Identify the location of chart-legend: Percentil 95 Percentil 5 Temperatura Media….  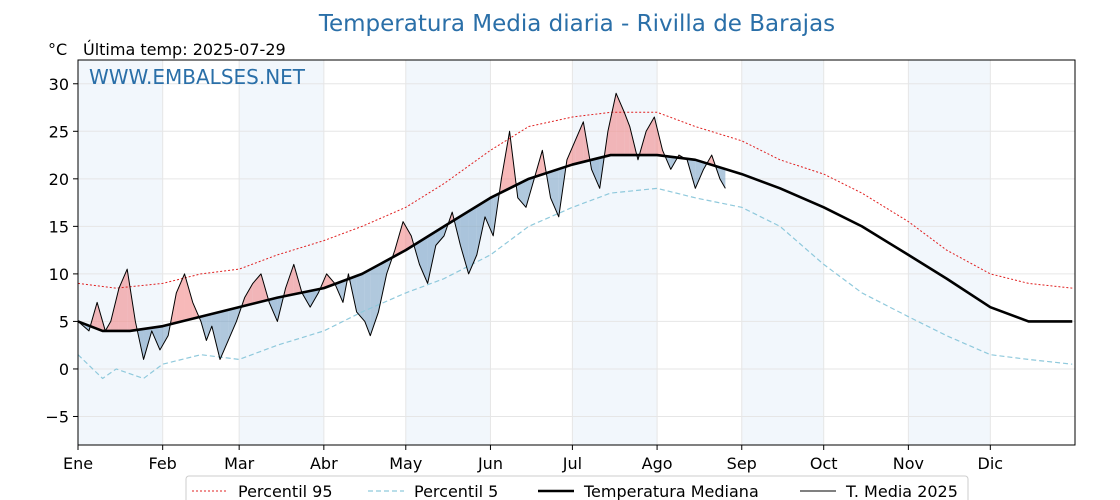
(577, 487).